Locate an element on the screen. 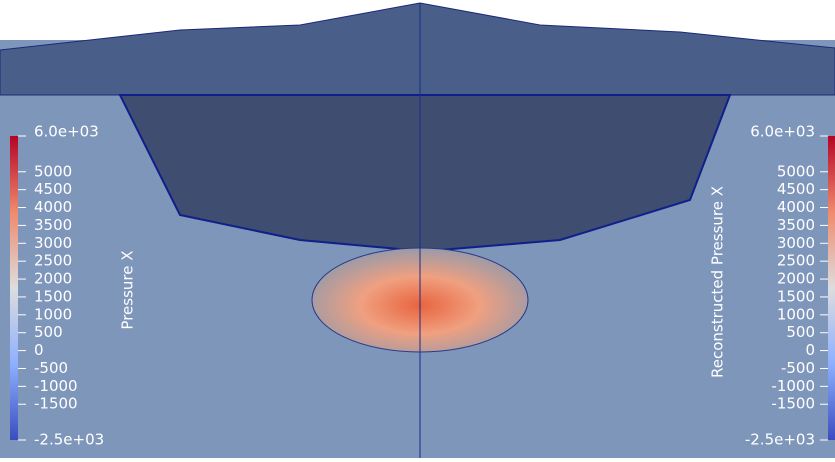 Image resolution: width=835 pixels, height=462 pixels. colorbar-left is located at coordinates (14, 288).